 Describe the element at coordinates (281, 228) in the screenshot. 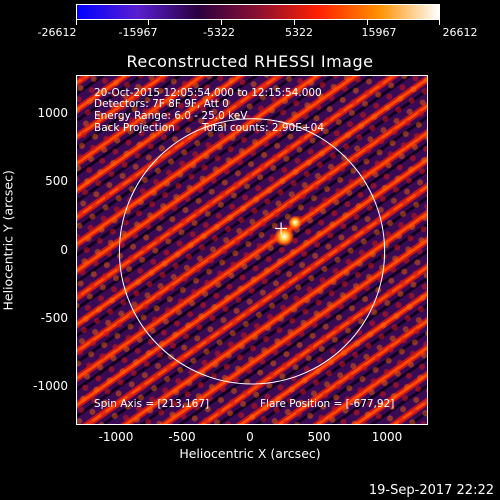

I see `spin-axis-marker` at that location.